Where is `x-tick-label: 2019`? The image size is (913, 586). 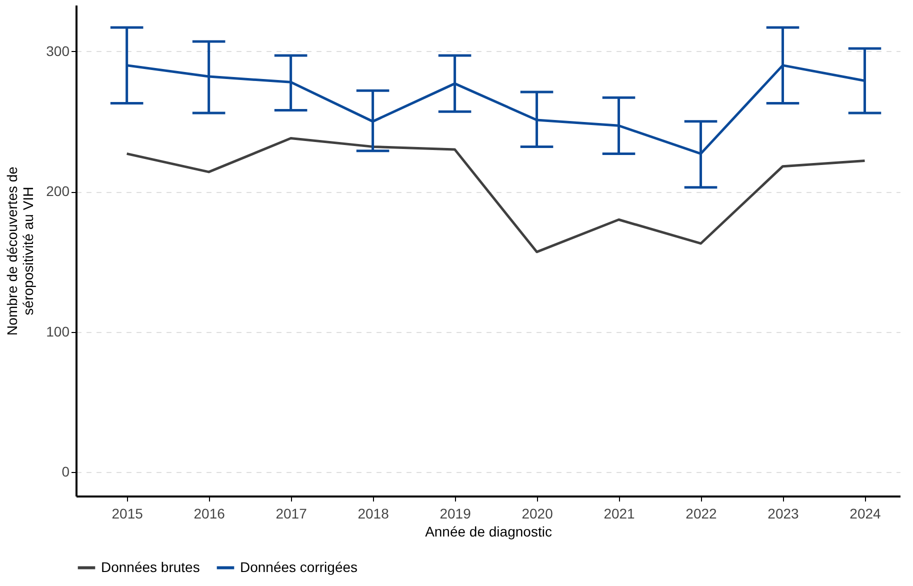
x-tick-label: 2019 is located at coordinates (456, 514).